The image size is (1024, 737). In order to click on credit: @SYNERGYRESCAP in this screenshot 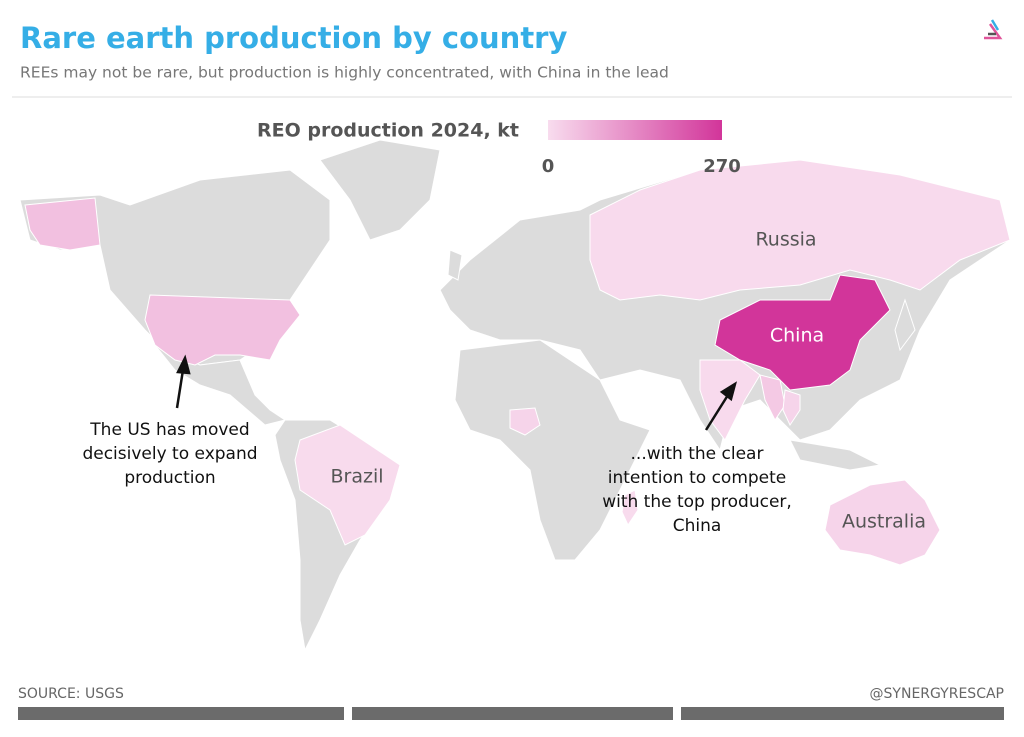, I will do `click(937, 694)`.